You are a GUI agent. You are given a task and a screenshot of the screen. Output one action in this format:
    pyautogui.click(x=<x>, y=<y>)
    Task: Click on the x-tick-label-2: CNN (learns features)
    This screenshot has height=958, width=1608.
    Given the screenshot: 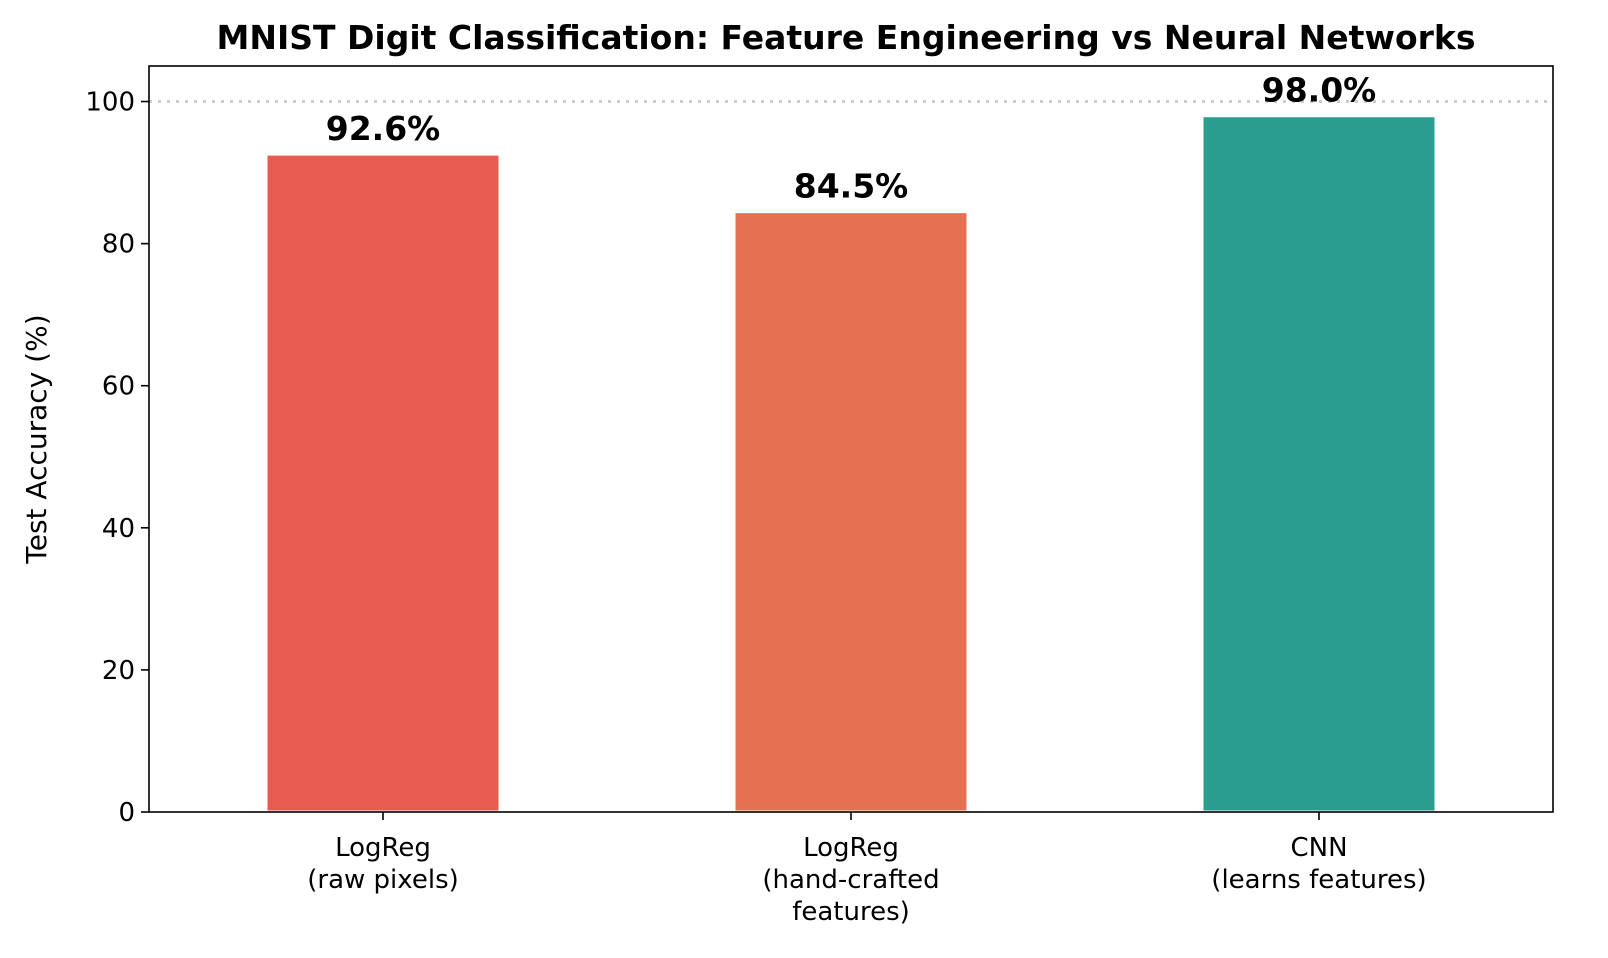 What is the action you would take?
    pyautogui.click(x=1318, y=864)
    